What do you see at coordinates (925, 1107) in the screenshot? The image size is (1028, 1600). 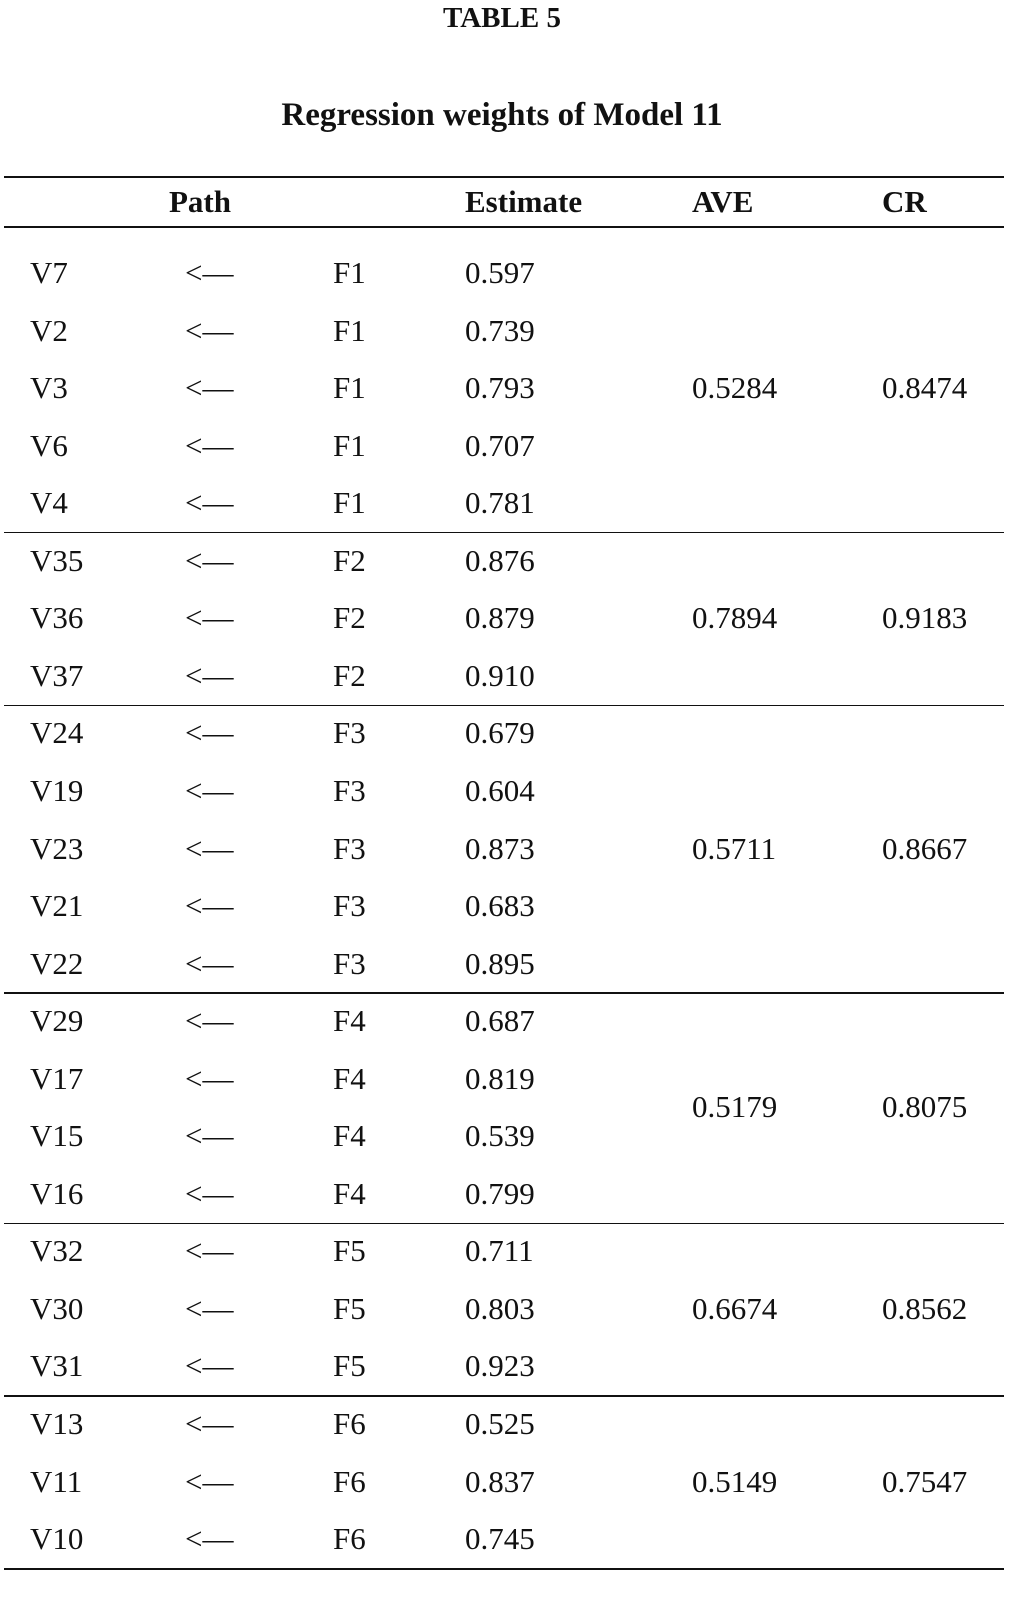 I see `cr-cell: 0.8075` at bounding box center [925, 1107].